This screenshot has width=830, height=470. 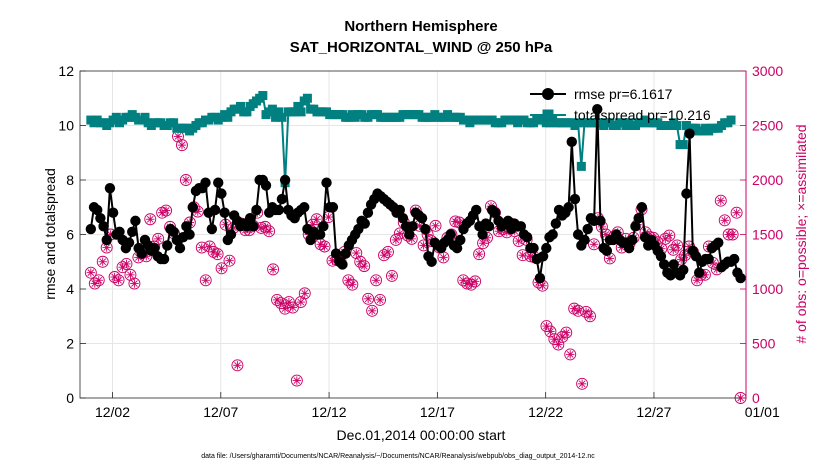 What do you see at coordinates (623, 94) in the screenshot?
I see `legend-rmse-label: rmse pr=6.1617` at bounding box center [623, 94].